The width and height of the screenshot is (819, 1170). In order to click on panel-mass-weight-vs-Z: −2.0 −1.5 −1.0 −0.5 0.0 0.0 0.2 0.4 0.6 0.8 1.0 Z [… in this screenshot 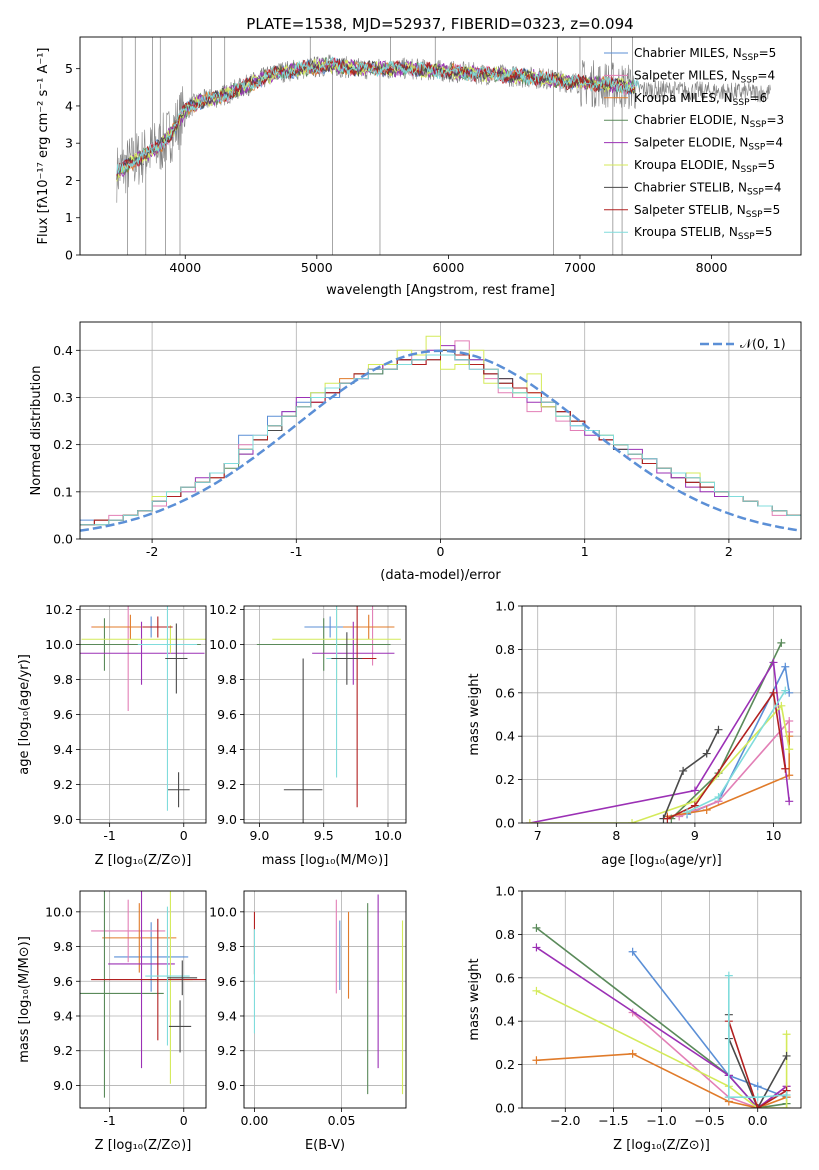, I will do `click(634, 1018)`.